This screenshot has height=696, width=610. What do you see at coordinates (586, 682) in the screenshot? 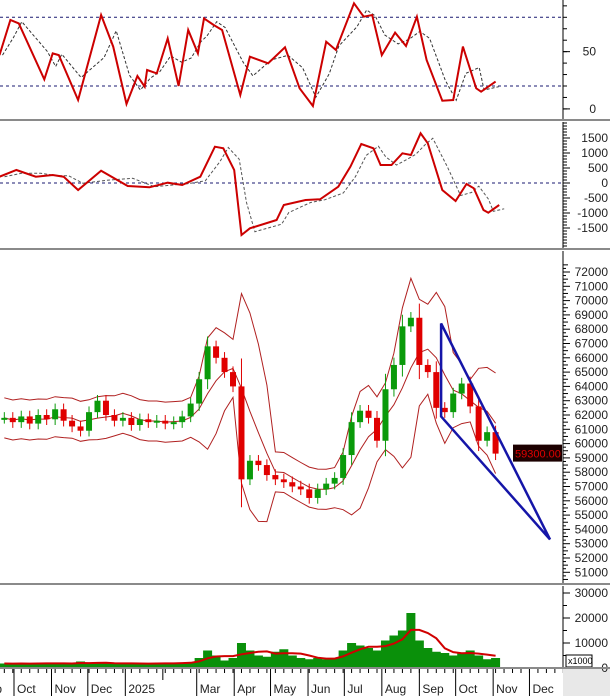
I see `corner-area` at bounding box center [586, 682].